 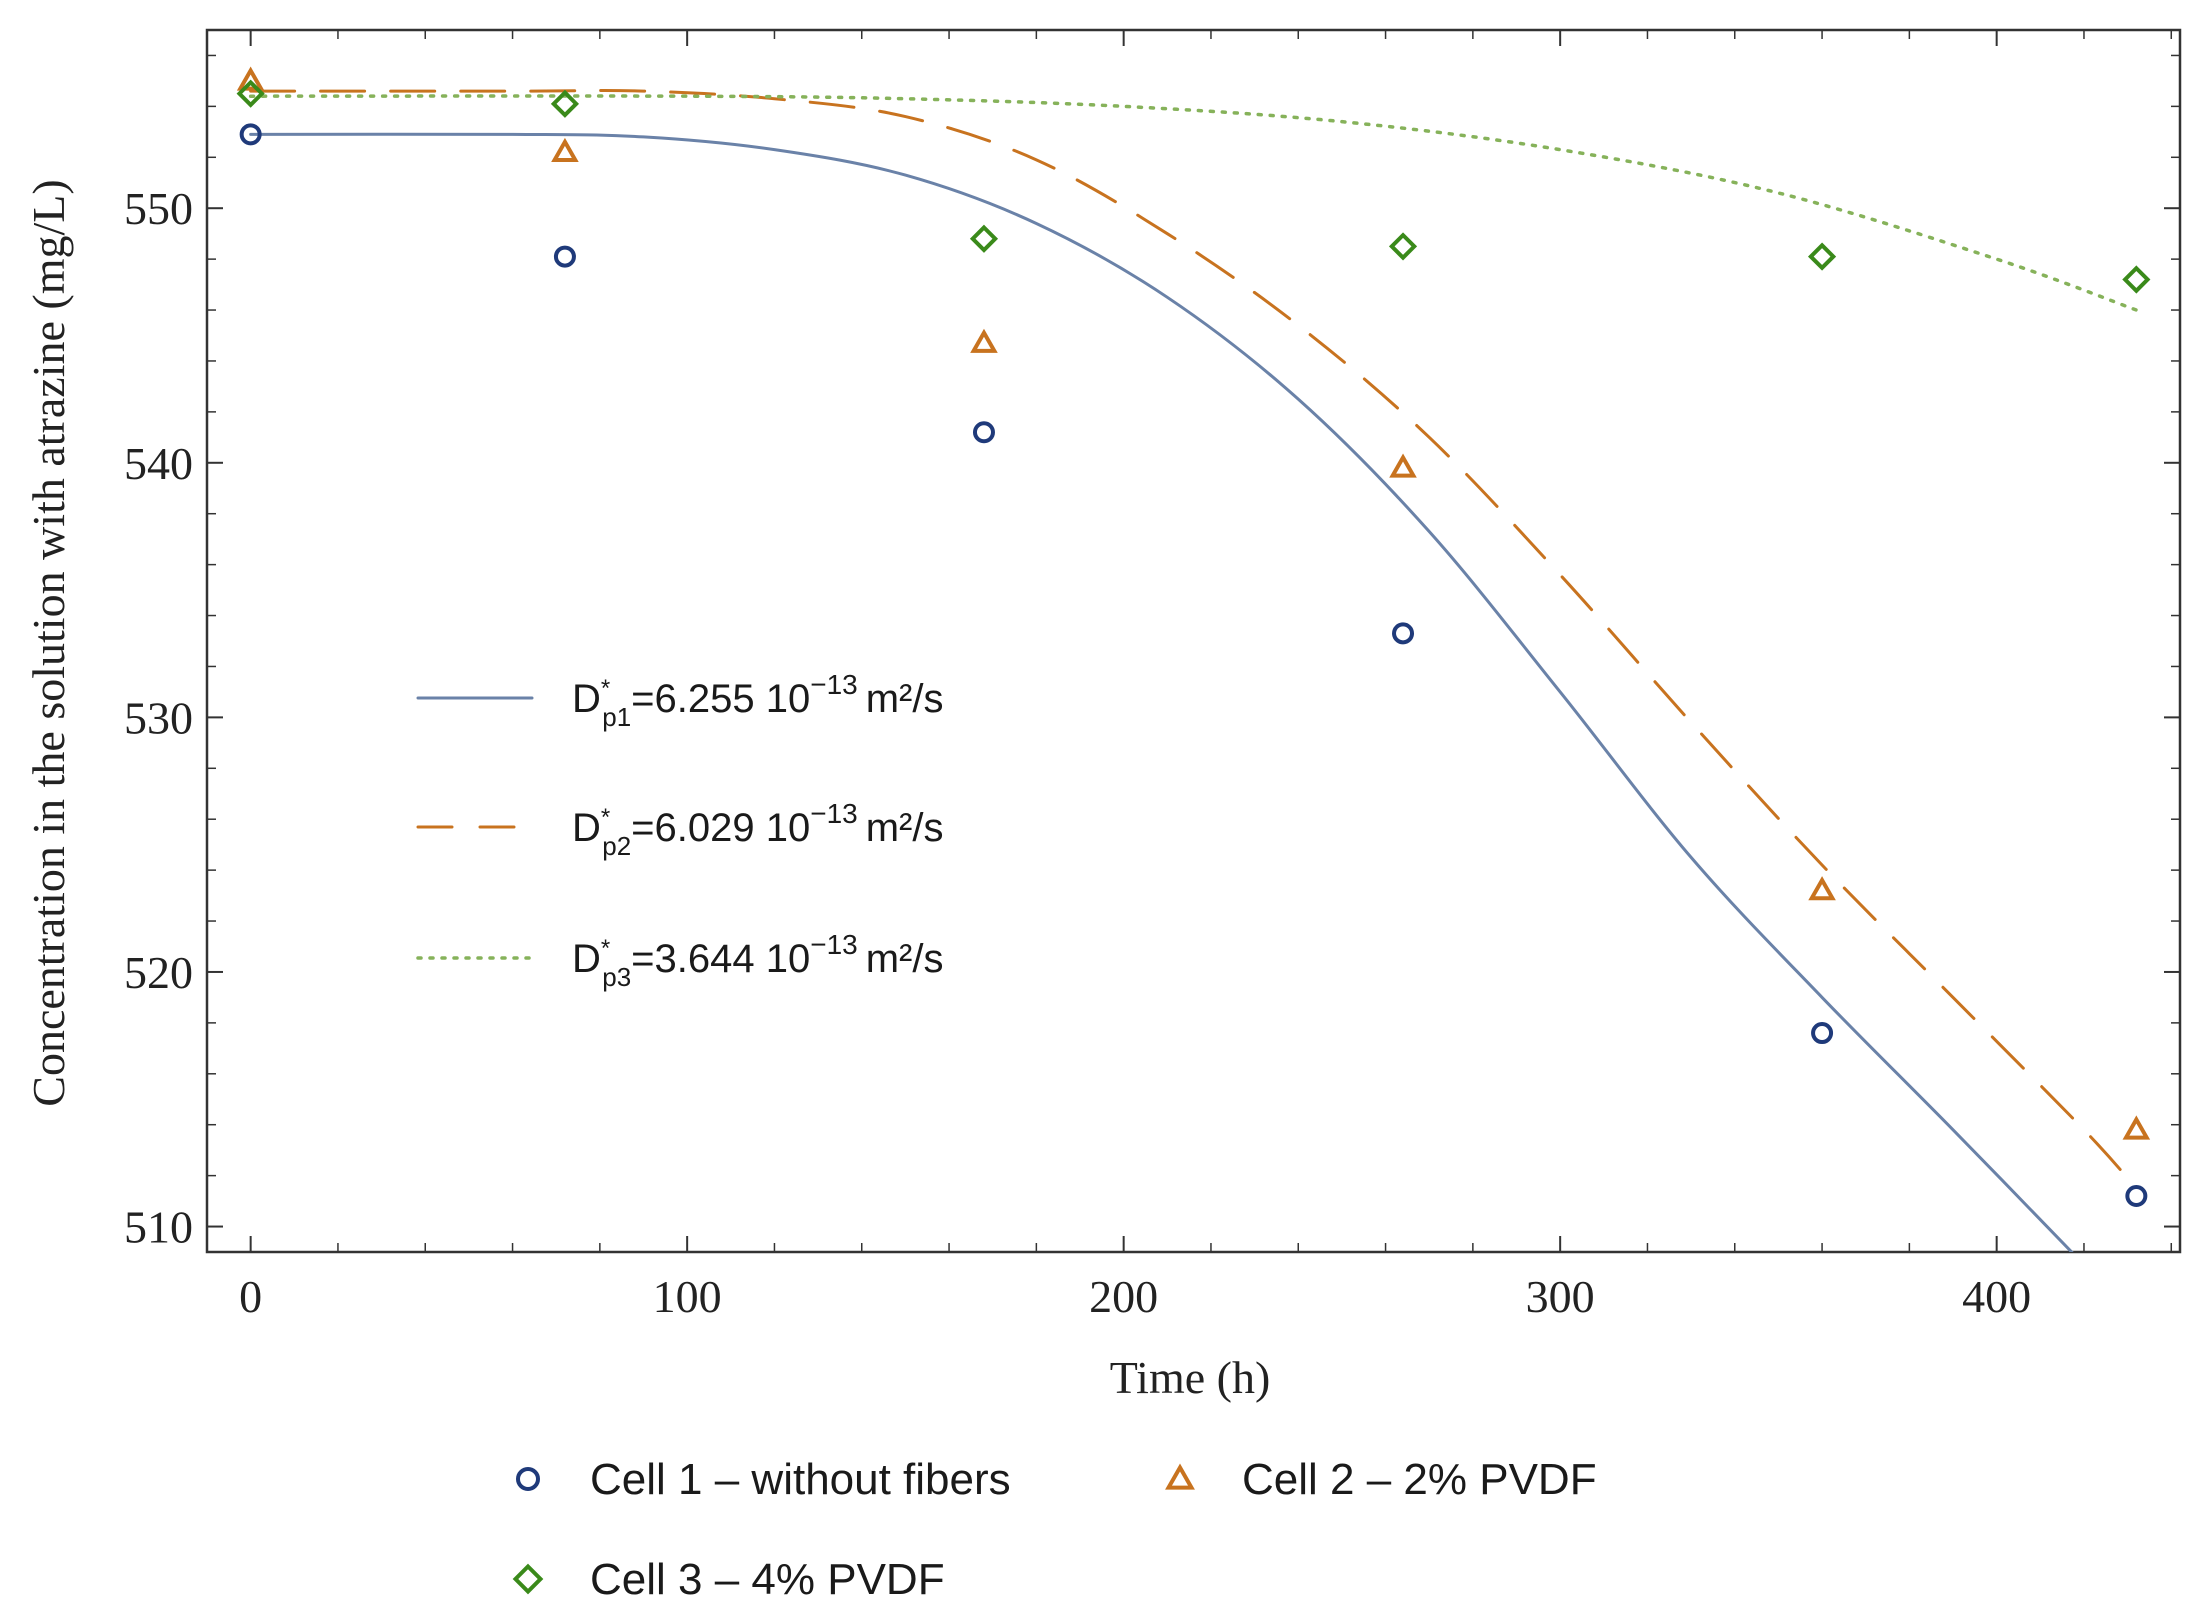 I want to click on x-tick-label: 0, so click(x=250, y=1296).